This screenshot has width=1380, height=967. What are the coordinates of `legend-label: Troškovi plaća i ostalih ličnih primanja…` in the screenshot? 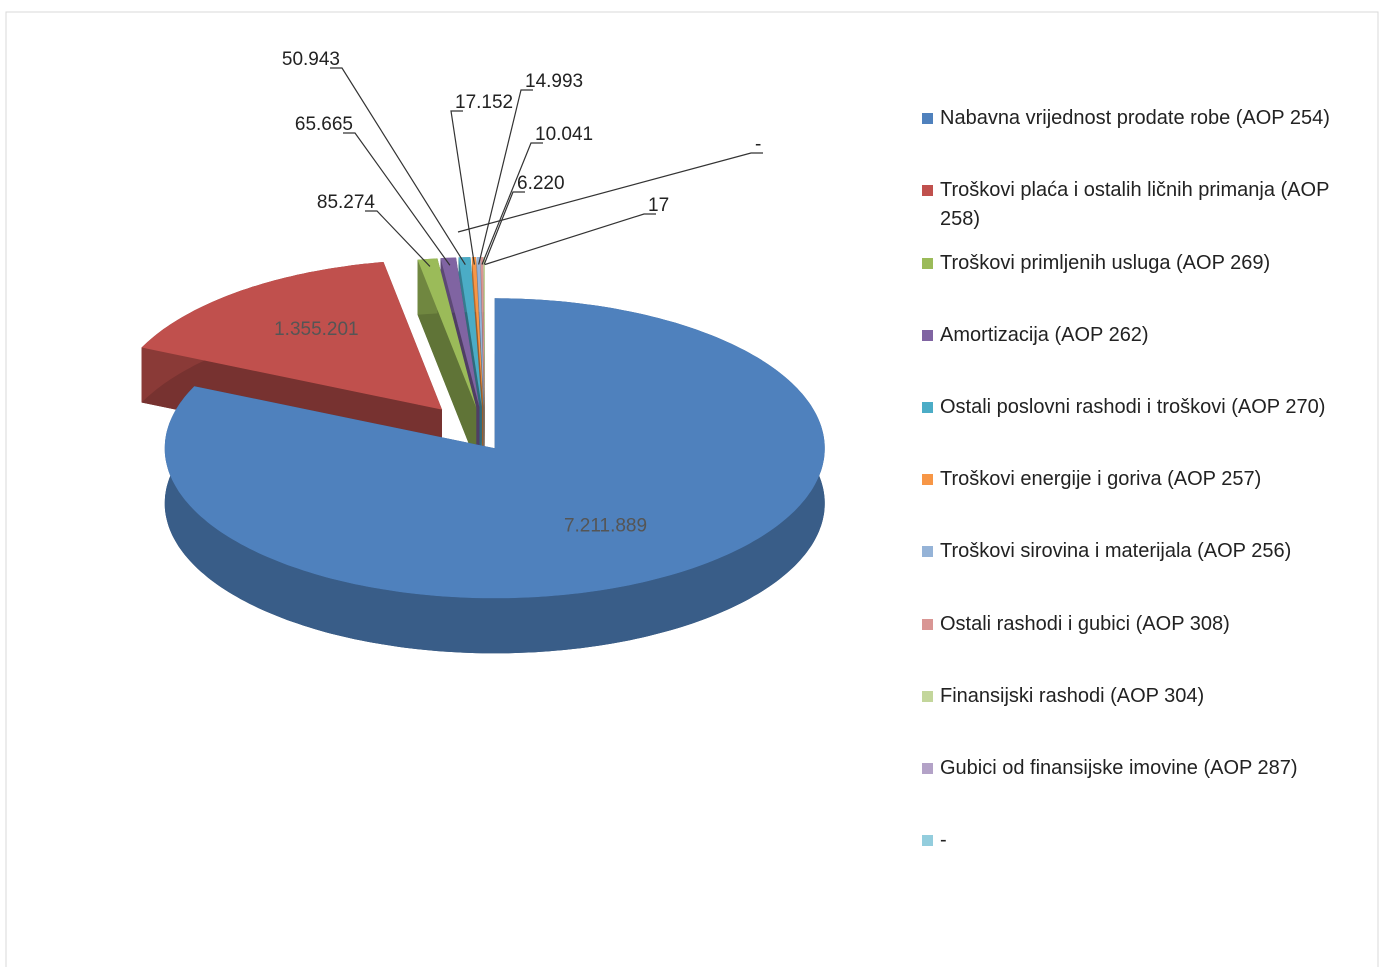 It's located at (1135, 204).